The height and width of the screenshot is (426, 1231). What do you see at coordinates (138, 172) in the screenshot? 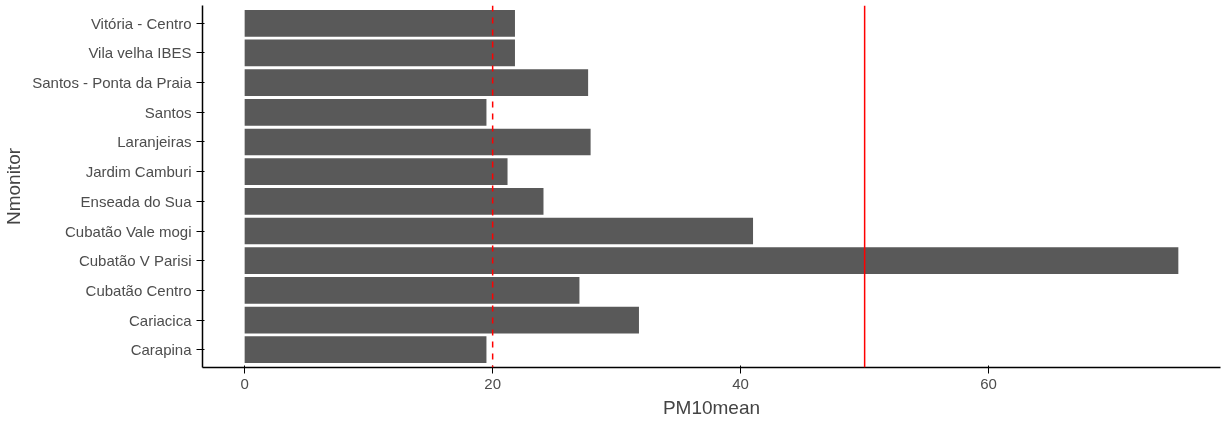
I see `y-tick-label: Jardim Camburi` at bounding box center [138, 172].